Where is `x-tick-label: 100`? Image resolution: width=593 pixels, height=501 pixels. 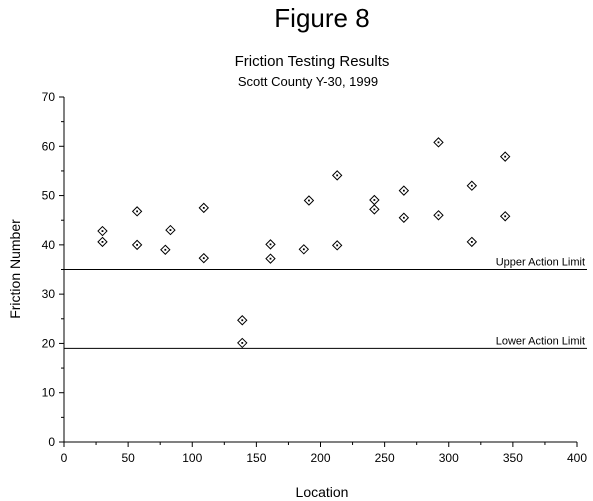
x-tick-label: 100 is located at coordinates (192, 458).